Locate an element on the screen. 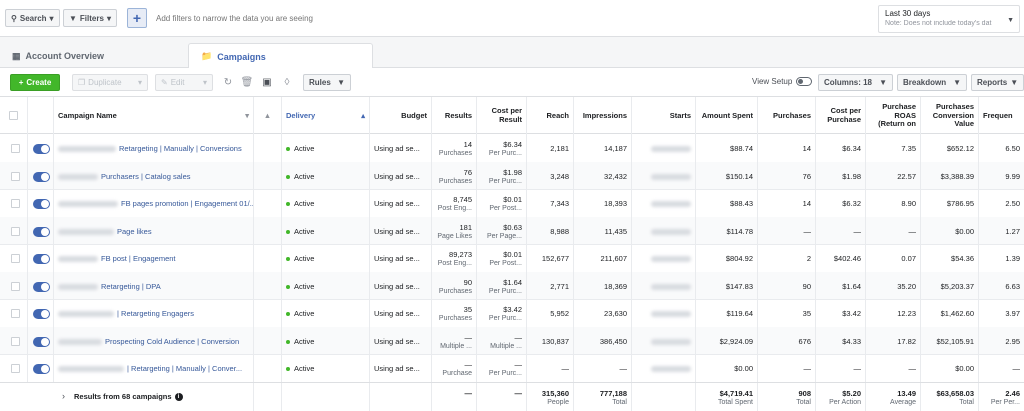  edit-button: ✎ Edit ▾ is located at coordinates (184, 82).